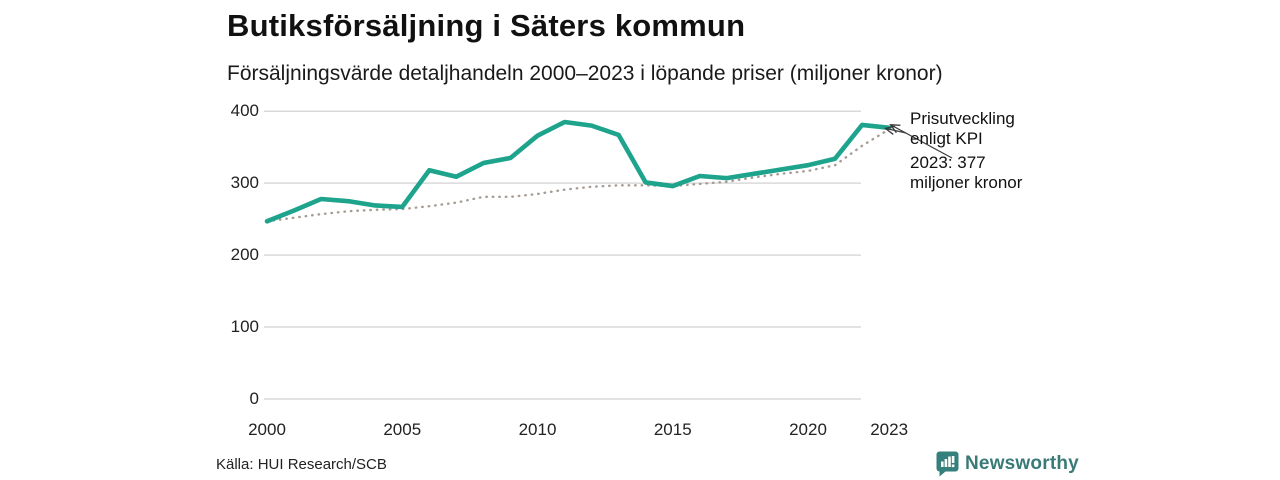 The height and width of the screenshot is (480, 1280). Describe the element at coordinates (672, 429) in the screenshot. I see `x-tick-label-2015: 2015` at that location.